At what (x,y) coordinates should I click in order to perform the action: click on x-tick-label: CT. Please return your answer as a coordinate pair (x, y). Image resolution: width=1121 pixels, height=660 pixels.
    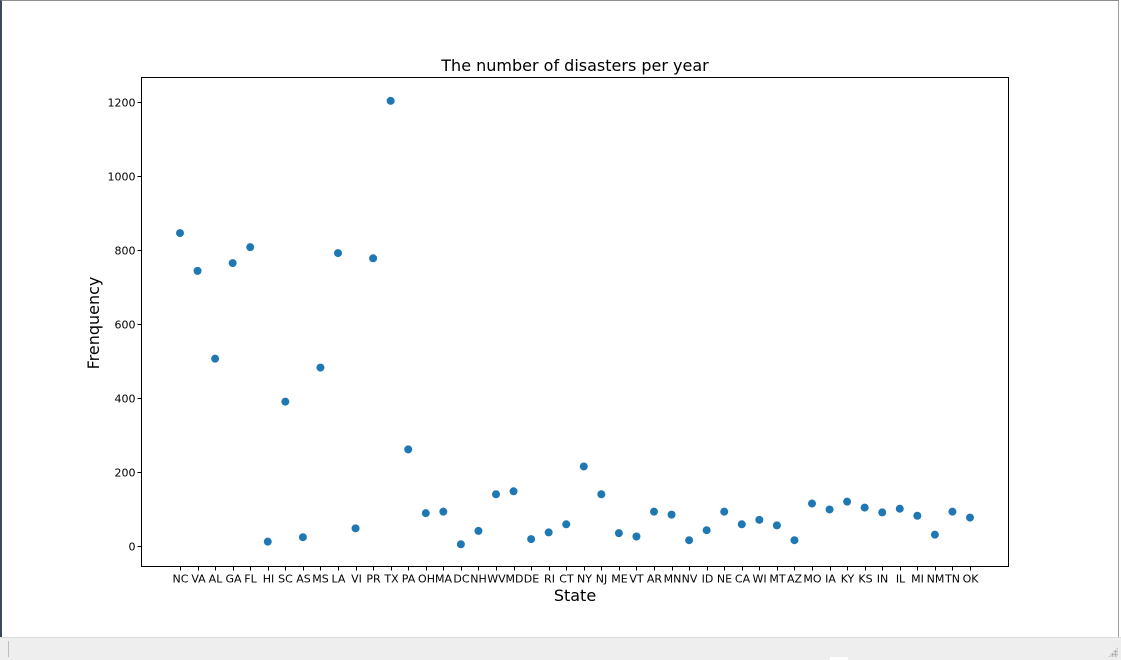
    Looking at the image, I should click on (566, 579).